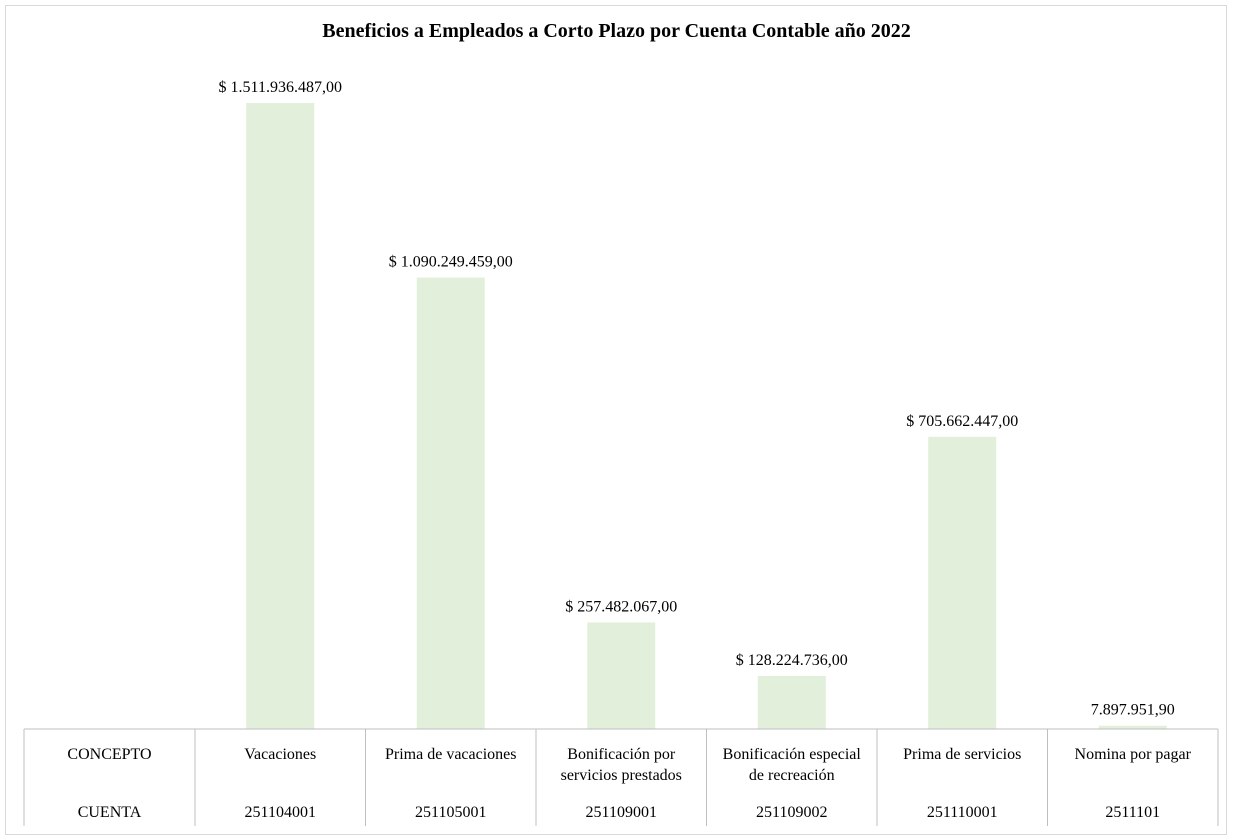  I want to click on data-label-4: $ 128.224.736,00, so click(792, 660).